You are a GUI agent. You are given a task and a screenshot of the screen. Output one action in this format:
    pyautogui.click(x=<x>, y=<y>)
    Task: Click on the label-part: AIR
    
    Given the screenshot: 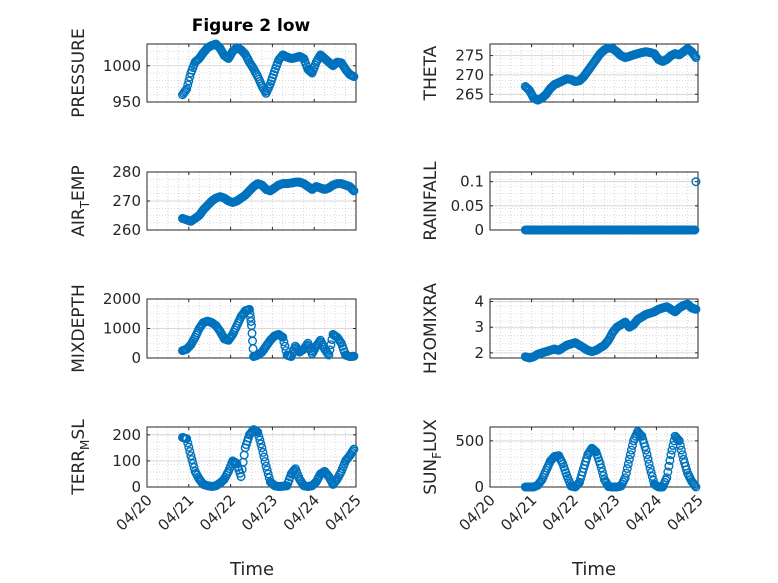 What is the action you would take?
    pyautogui.click(x=79, y=222)
    